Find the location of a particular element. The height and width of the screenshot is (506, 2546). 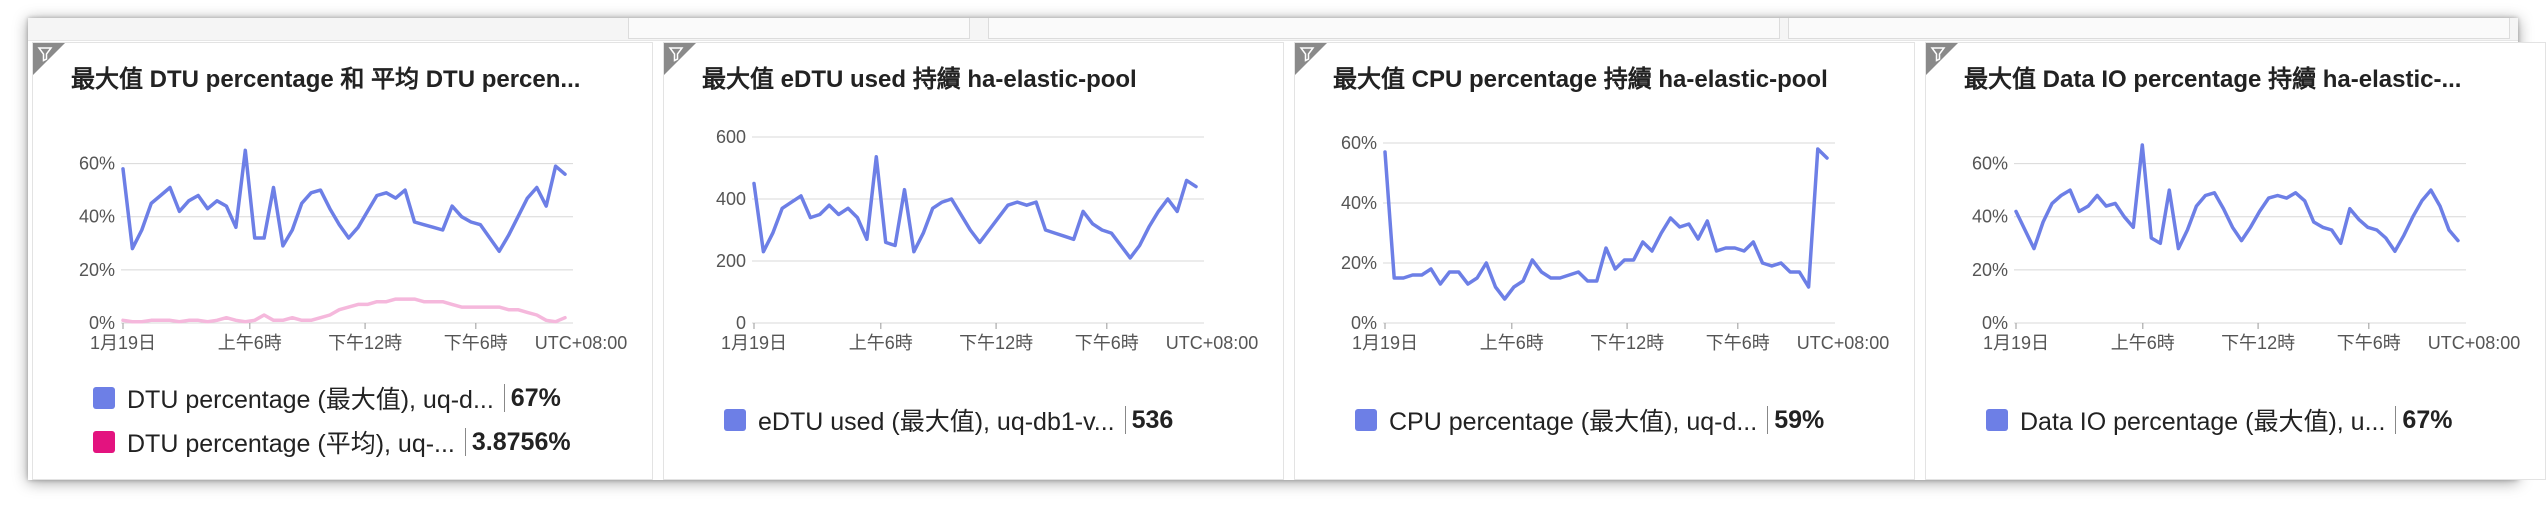

legend-item: DTU percentage (最大值), uq-d... 67% is located at coordinates (327, 398).